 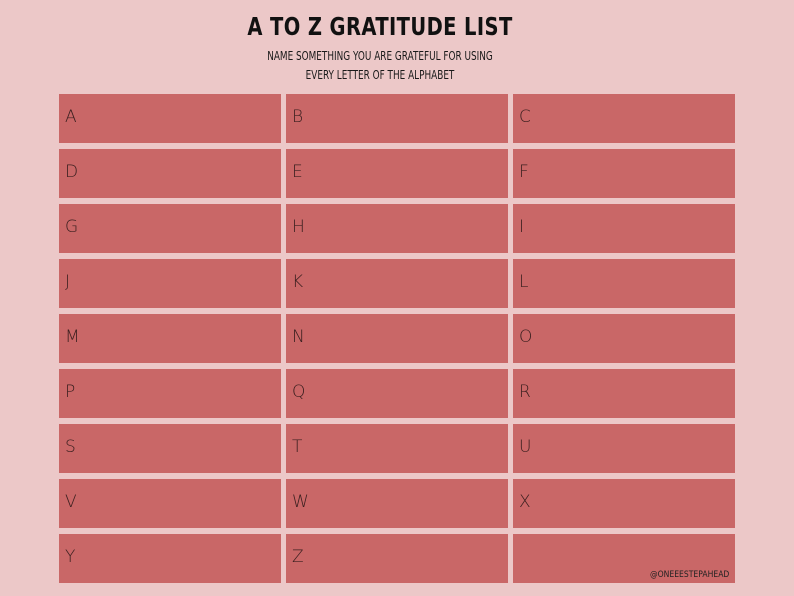 I want to click on letter-label: C, so click(x=525, y=117).